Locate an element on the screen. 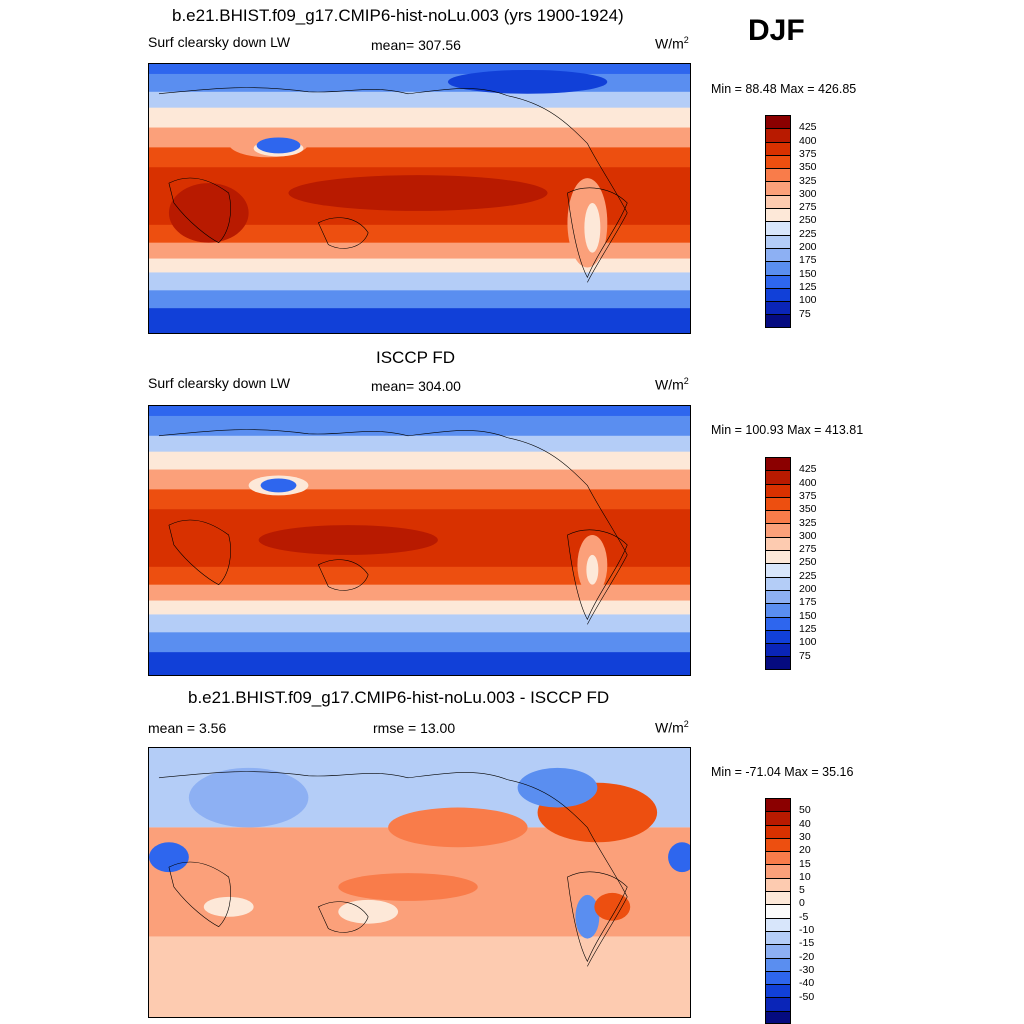 The width and height of the screenshot is (1024, 1024). panel1-colorbar is located at coordinates (778, 221).